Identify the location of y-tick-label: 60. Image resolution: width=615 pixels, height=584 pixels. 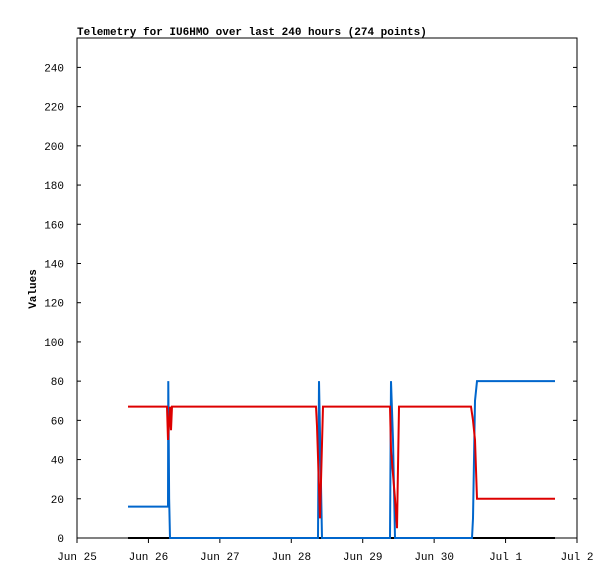
(57, 422).